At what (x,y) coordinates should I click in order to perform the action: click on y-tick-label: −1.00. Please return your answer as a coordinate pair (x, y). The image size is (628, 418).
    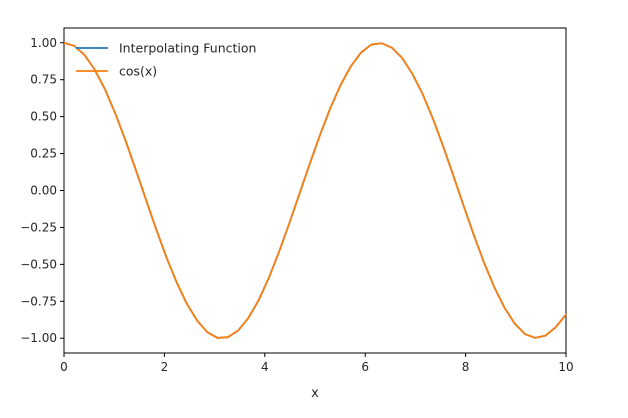
    Looking at the image, I should click on (38, 338).